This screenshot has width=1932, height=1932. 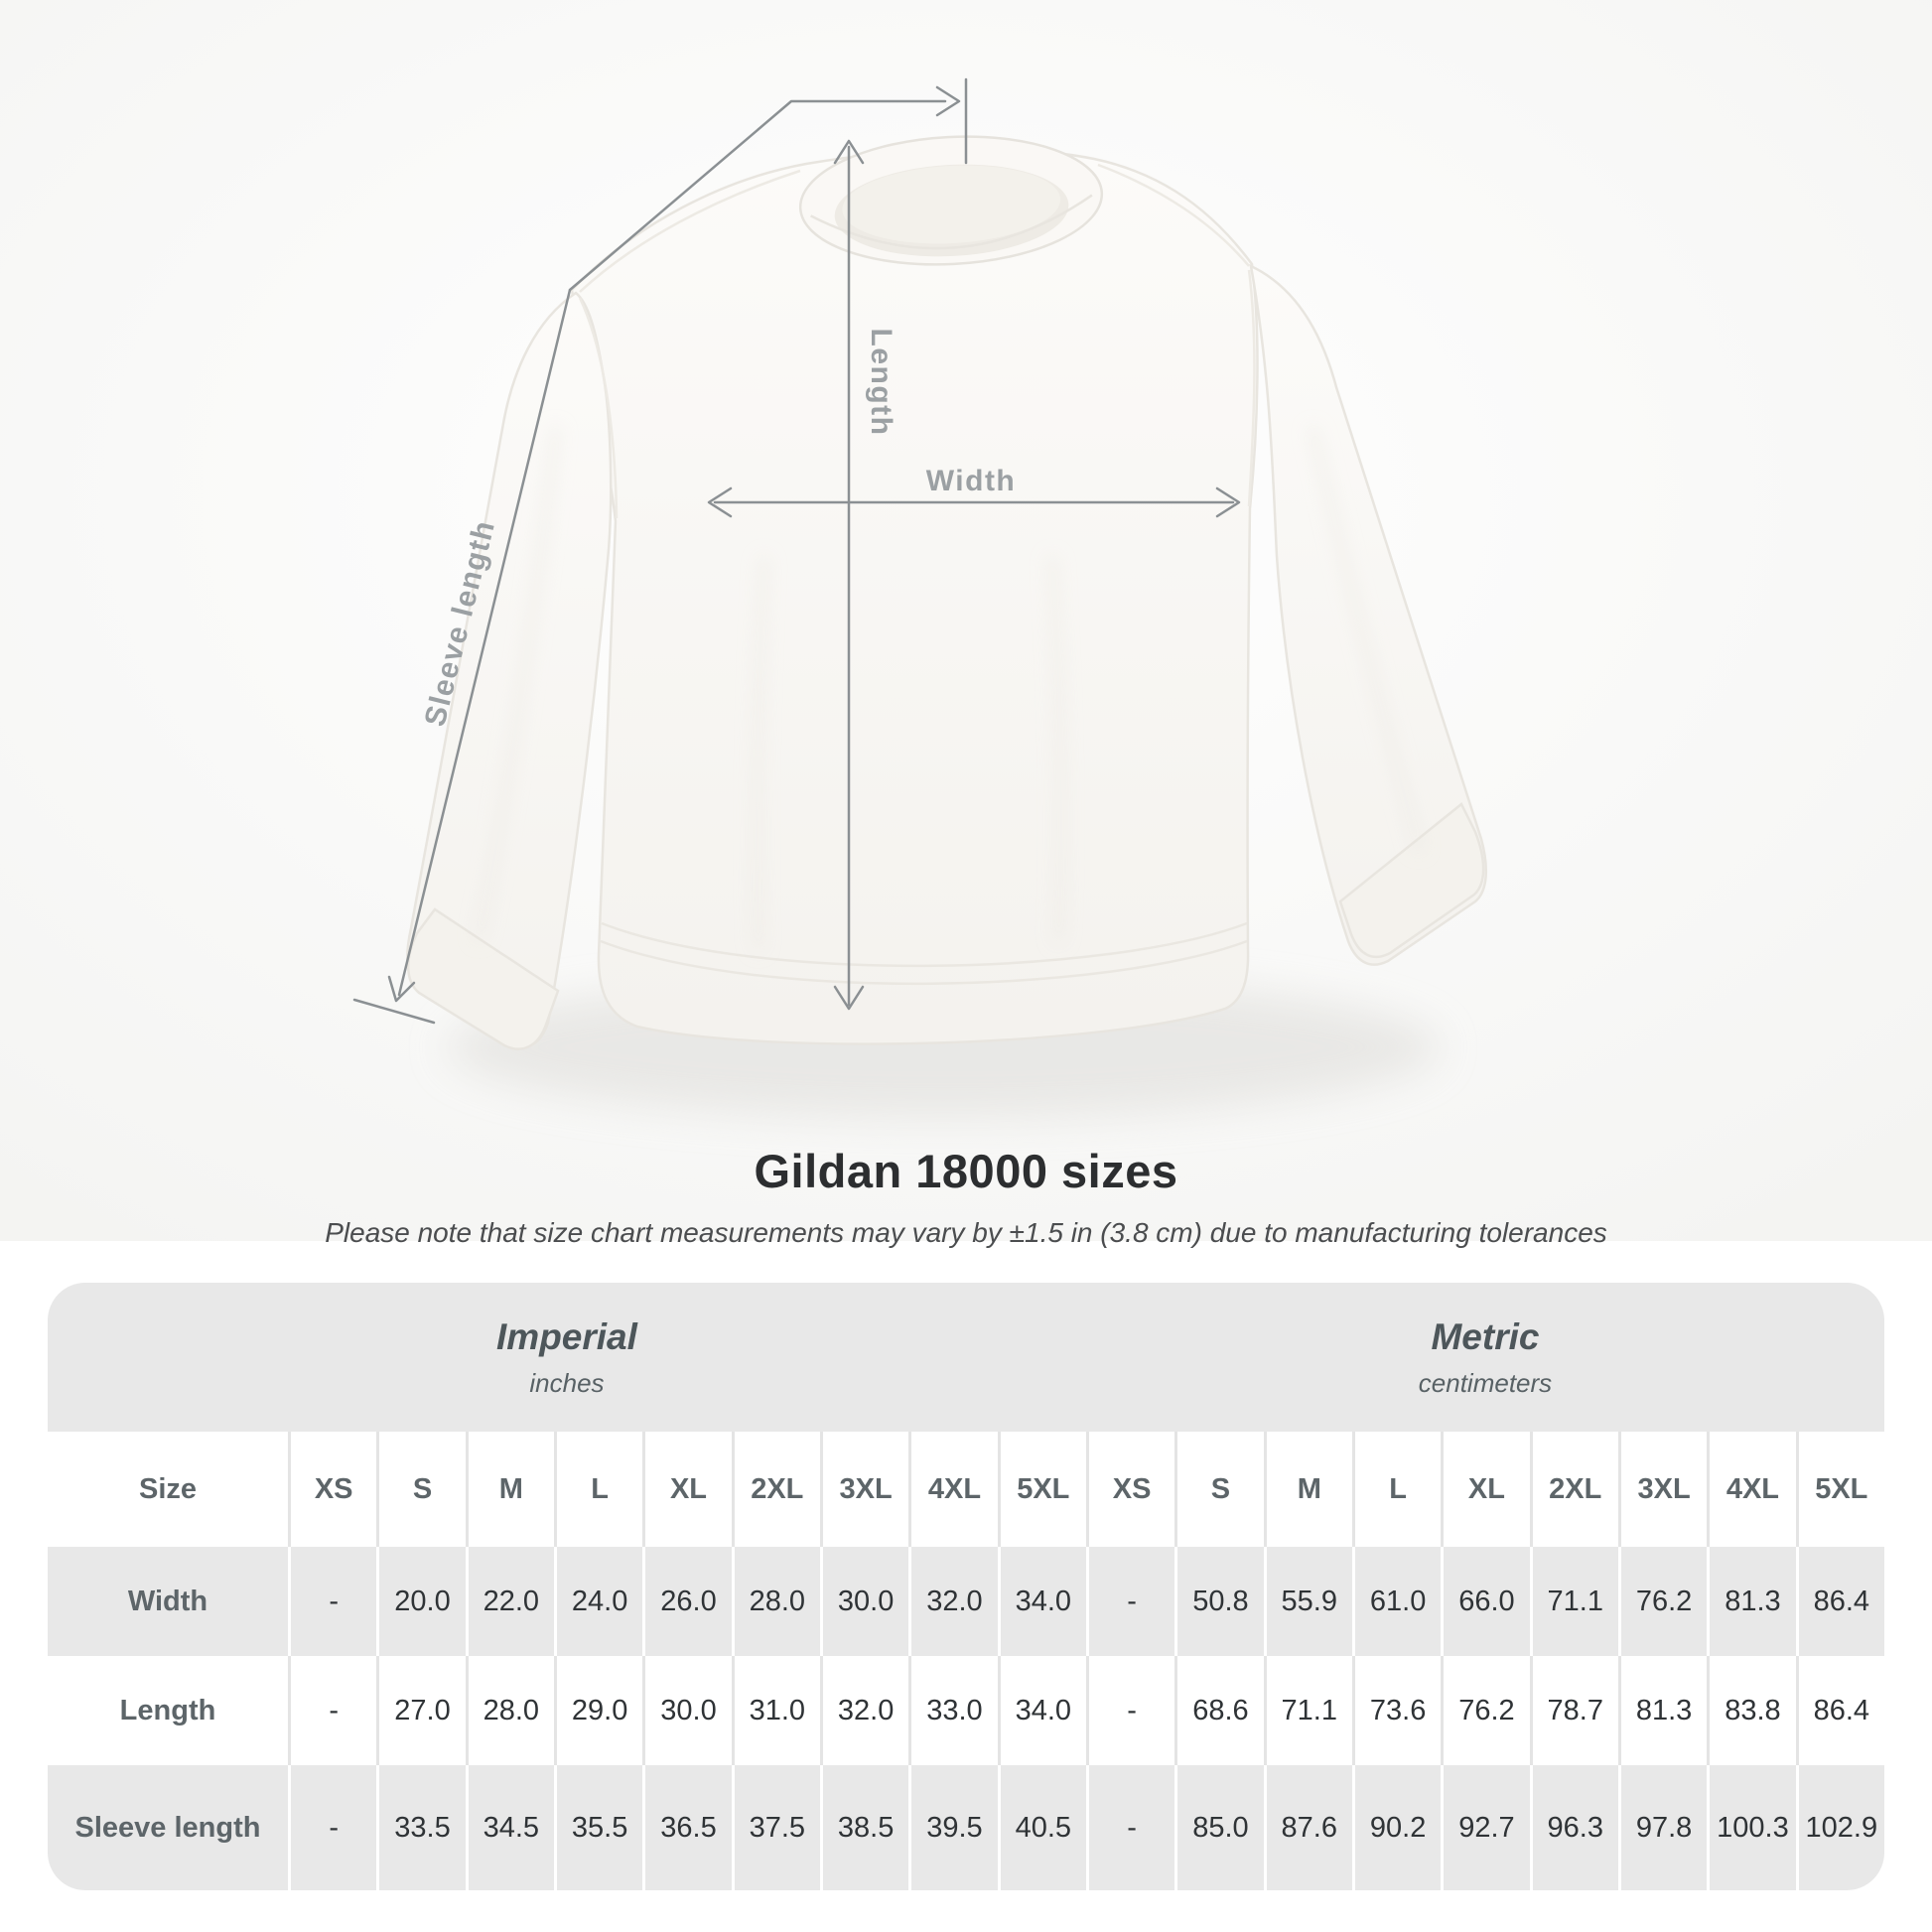 What do you see at coordinates (1486, 1382) in the screenshot?
I see `metric-unit: centimeters` at bounding box center [1486, 1382].